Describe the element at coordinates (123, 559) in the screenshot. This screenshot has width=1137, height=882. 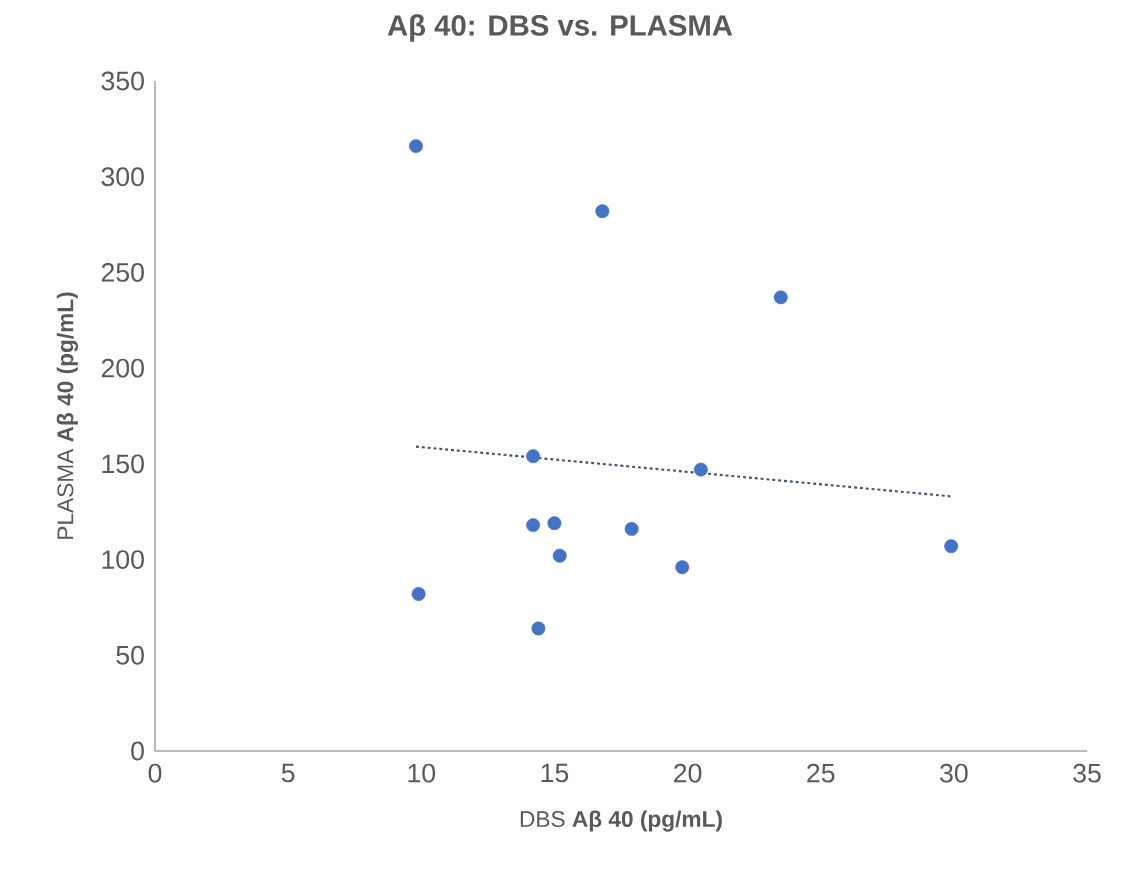
I see `y-tick-label: 100` at that location.